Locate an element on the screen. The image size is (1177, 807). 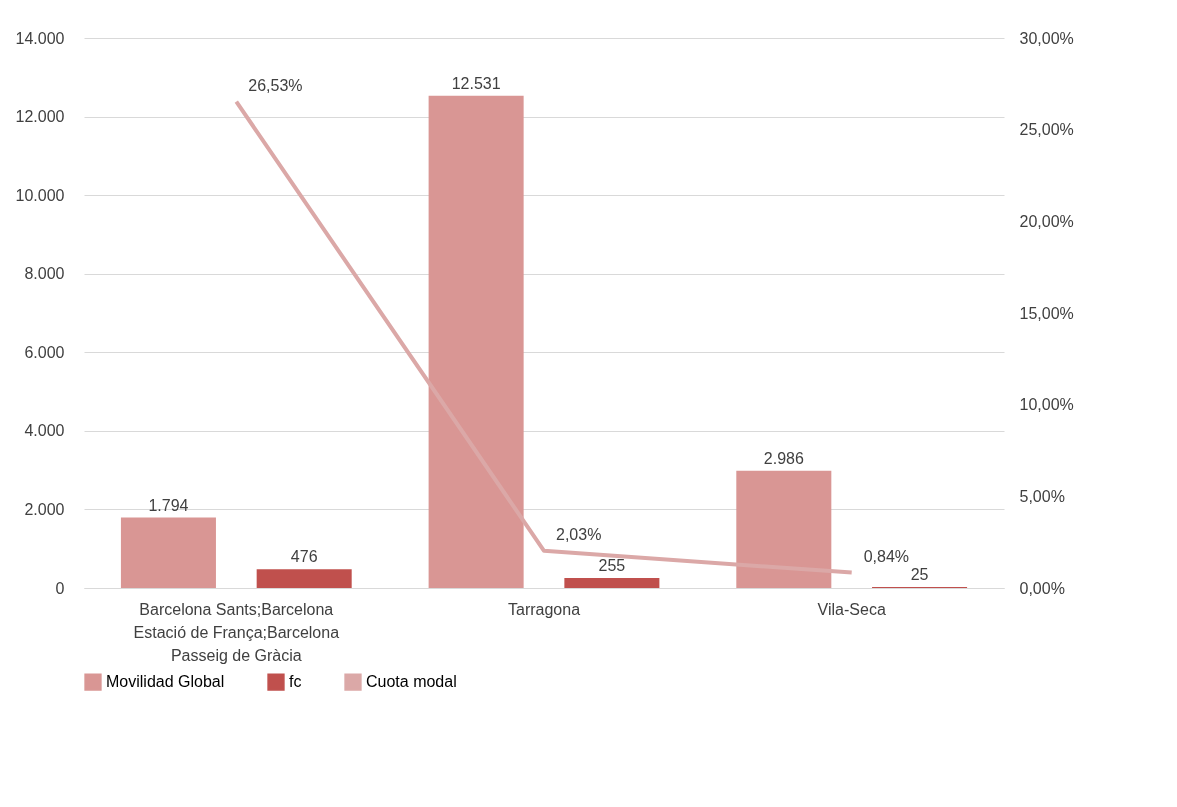
data-label: 0,84% is located at coordinates (886, 556).